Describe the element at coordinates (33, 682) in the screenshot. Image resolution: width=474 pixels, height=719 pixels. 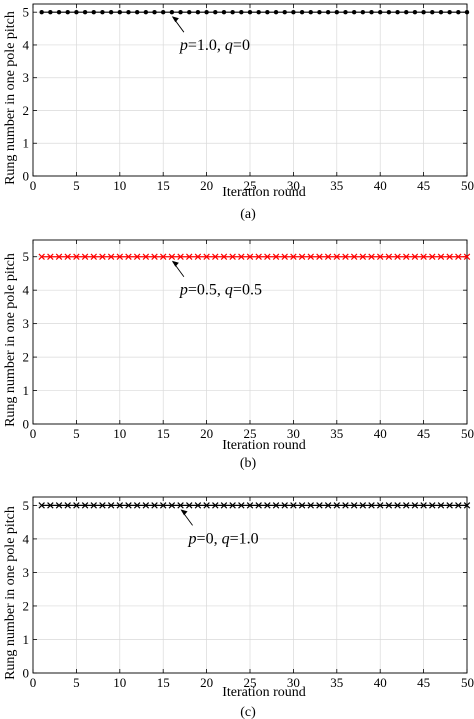
I see `x-tick-label: 0` at that location.